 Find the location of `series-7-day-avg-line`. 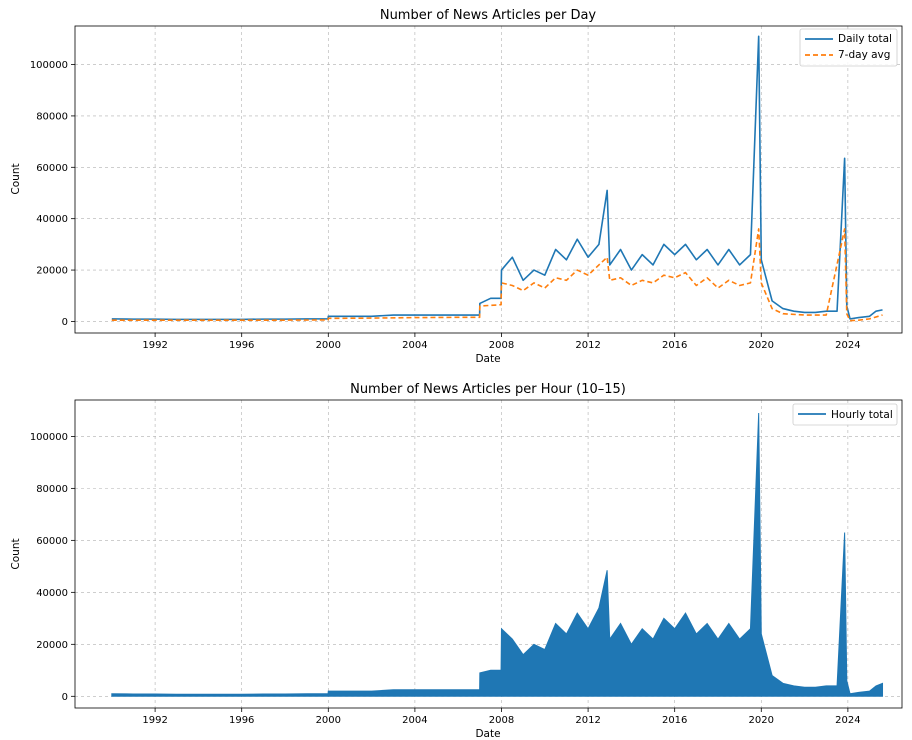

series-7-day-avg-line is located at coordinates (497, 275).